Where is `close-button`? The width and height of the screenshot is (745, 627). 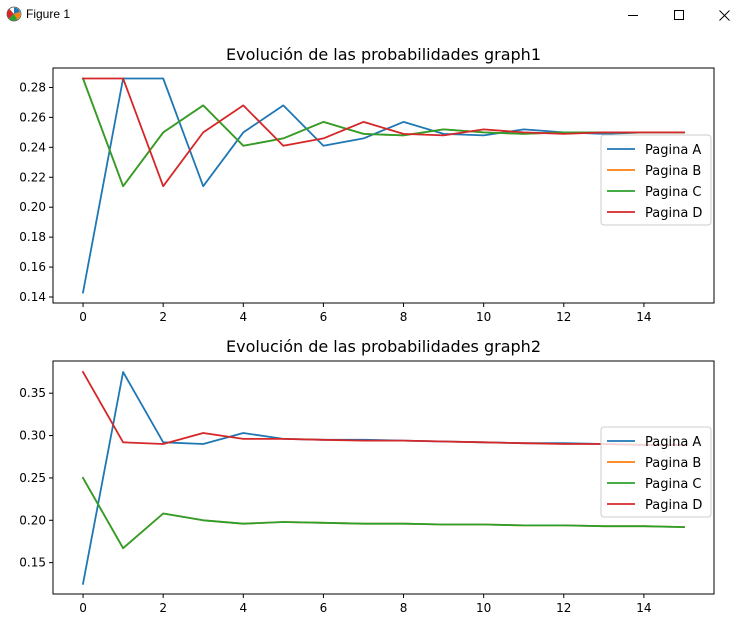
close-button is located at coordinates (723, 15).